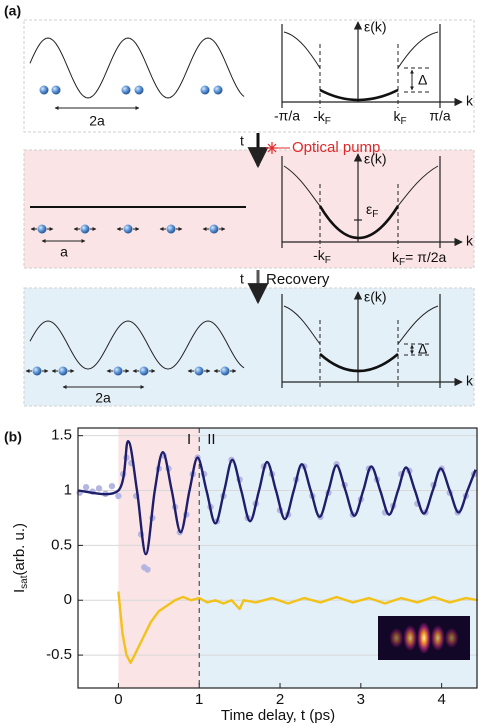 This screenshot has width=478, height=726. I want to click on y-tick-label: 0, so click(68, 599).